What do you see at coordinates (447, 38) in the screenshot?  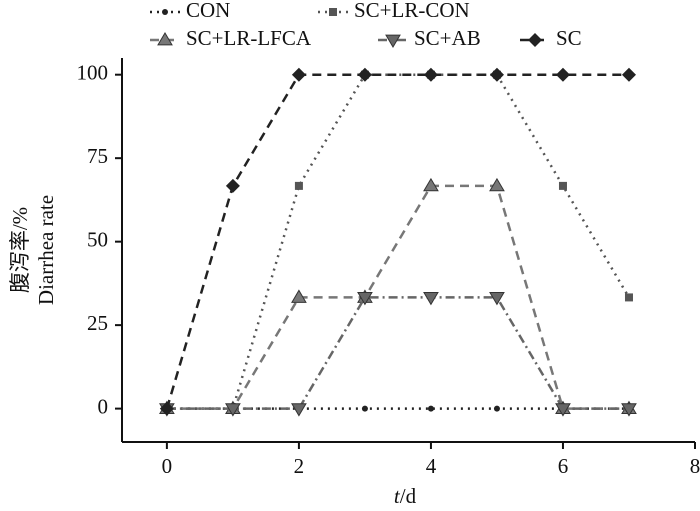 I see `legend-label: SC+AB` at bounding box center [447, 38].